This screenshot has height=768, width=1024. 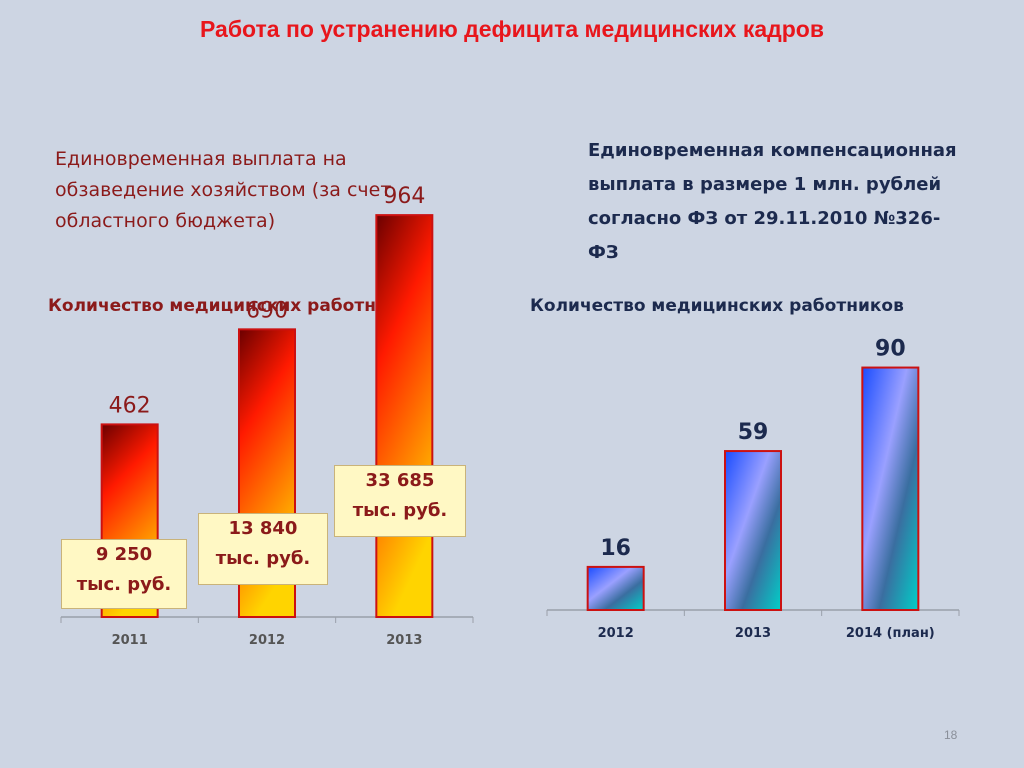 What do you see at coordinates (615, 588) in the screenshot?
I see `bar-2012` at bounding box center [615, 588].